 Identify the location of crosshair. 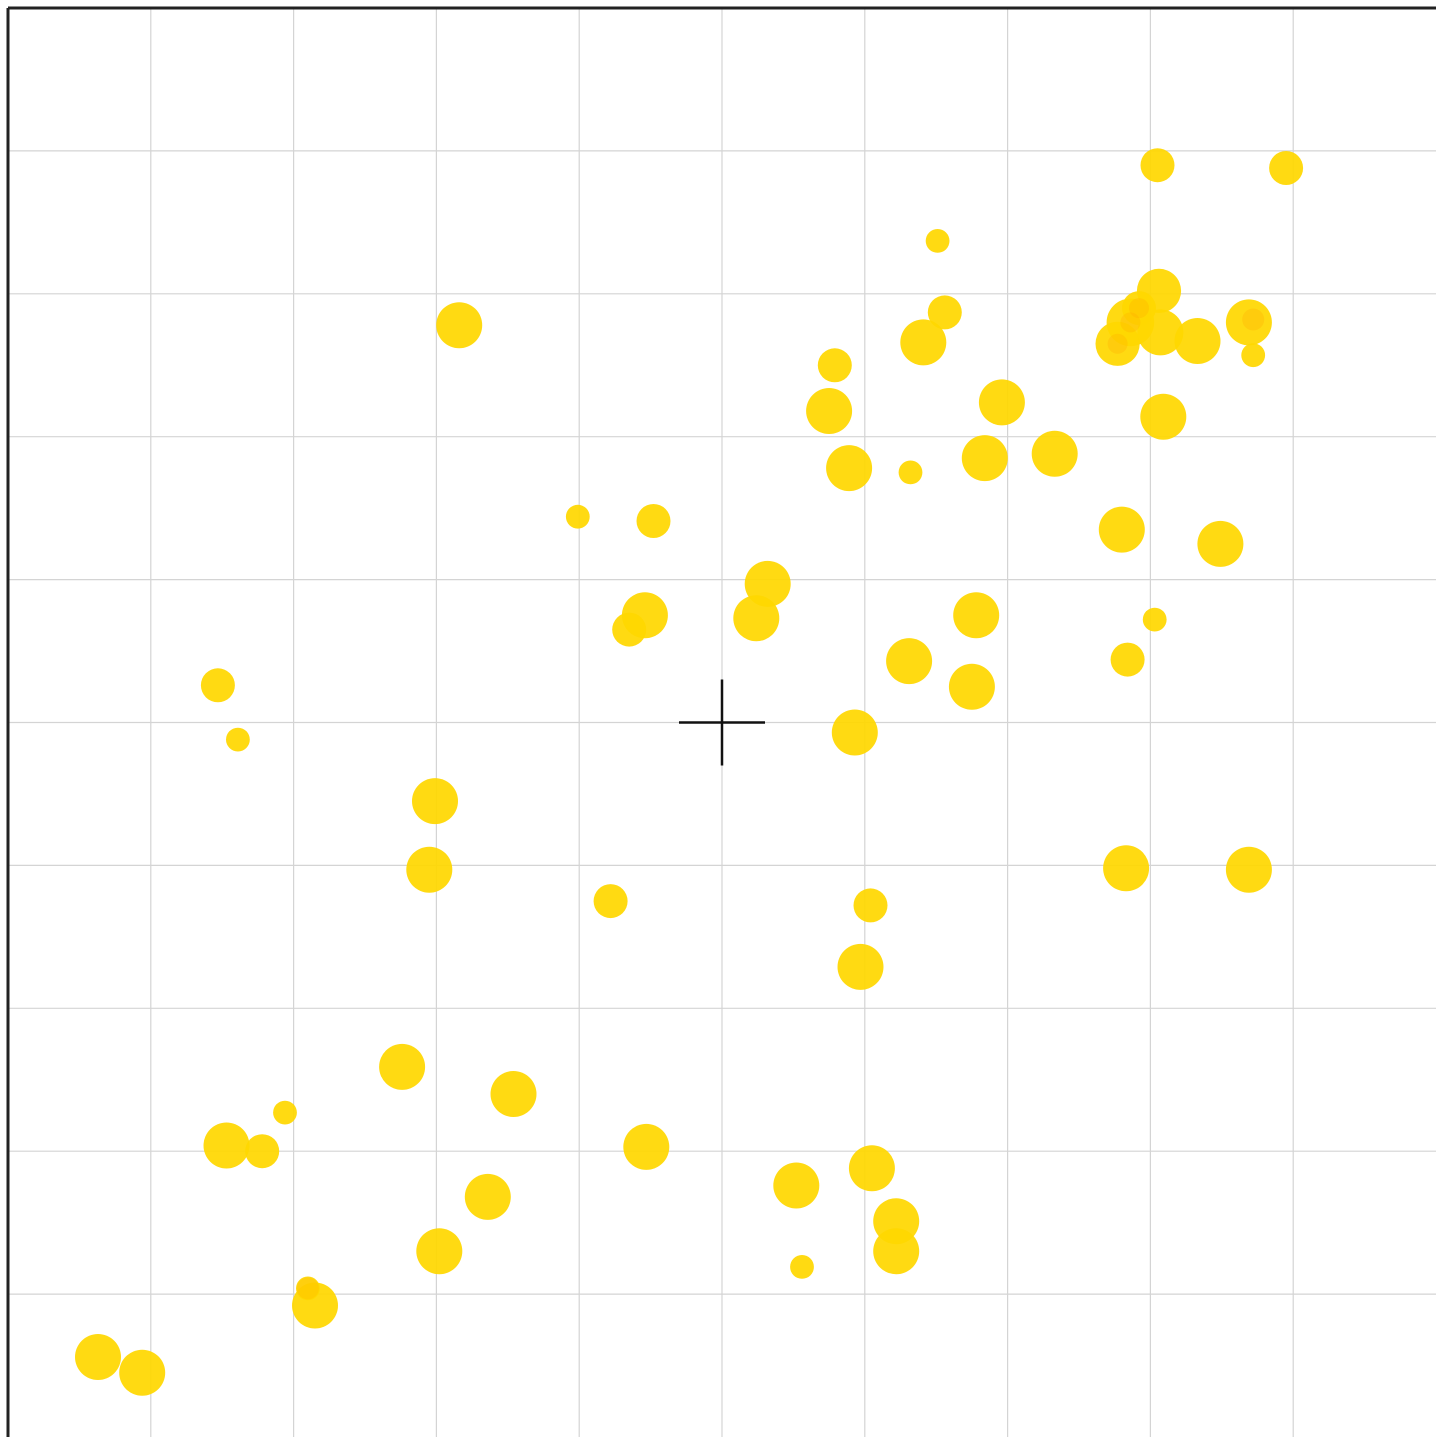
(722, 722).